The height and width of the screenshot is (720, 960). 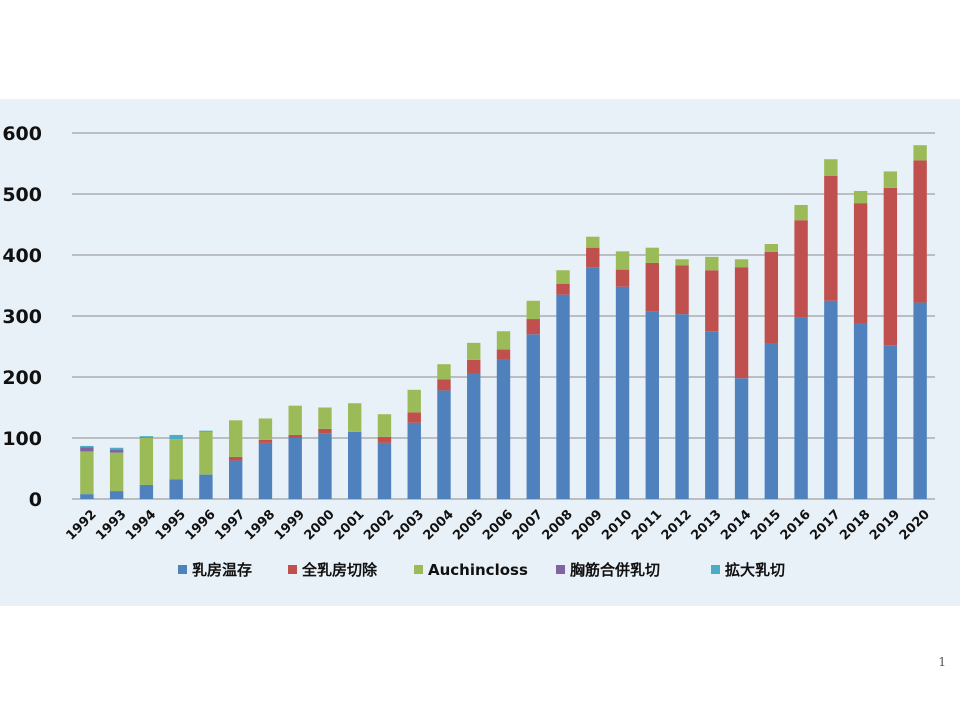 I want to click on x-tick-label: 1998, so click(x=260, y=525).